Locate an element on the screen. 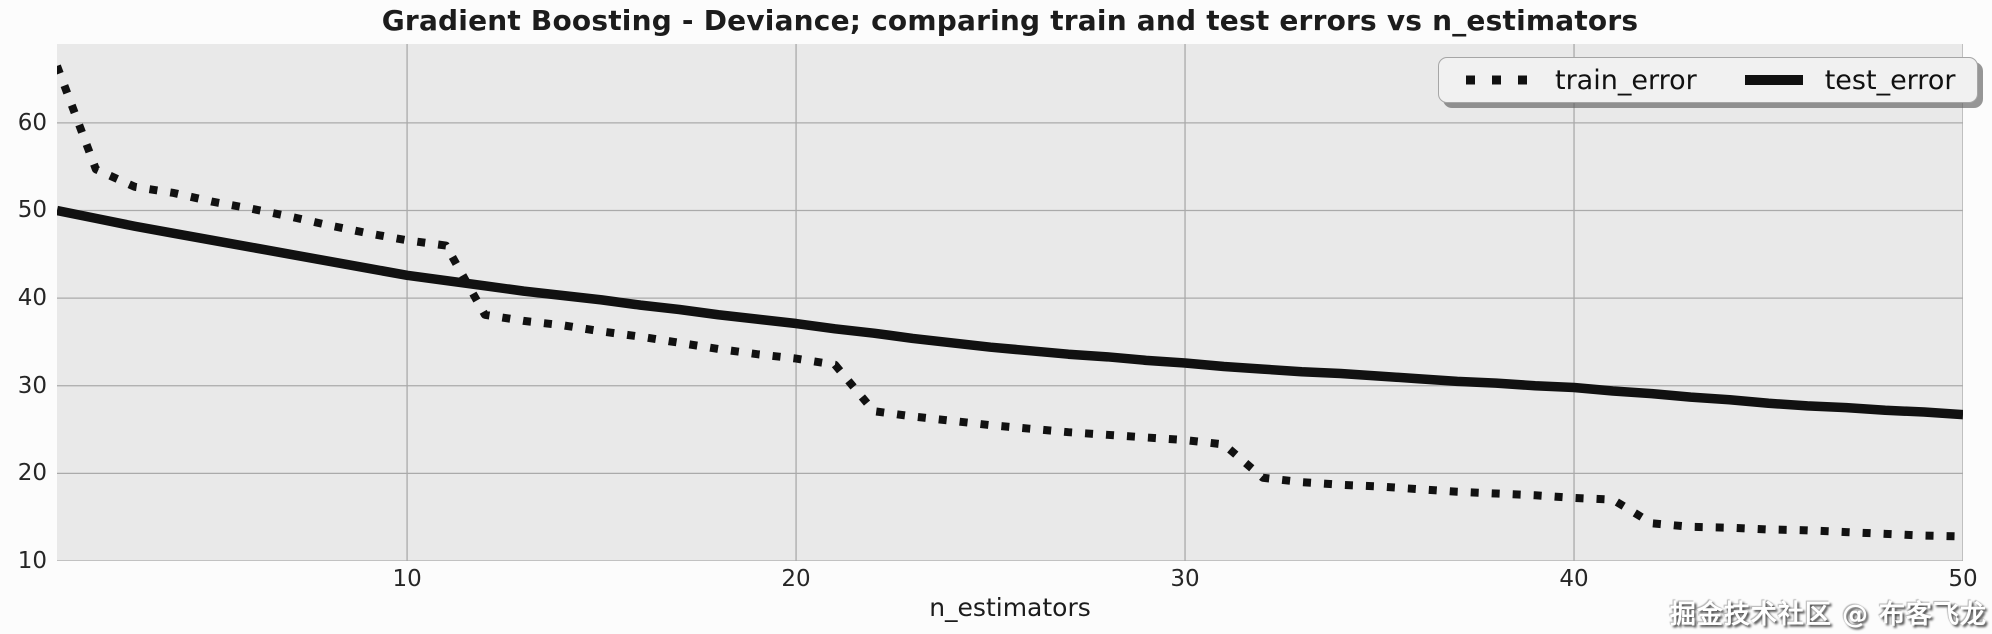 Image resolution: width=1992 pixels, height=634 pixels. train-dotted-line-icon is located at coordinates (1498, 80).